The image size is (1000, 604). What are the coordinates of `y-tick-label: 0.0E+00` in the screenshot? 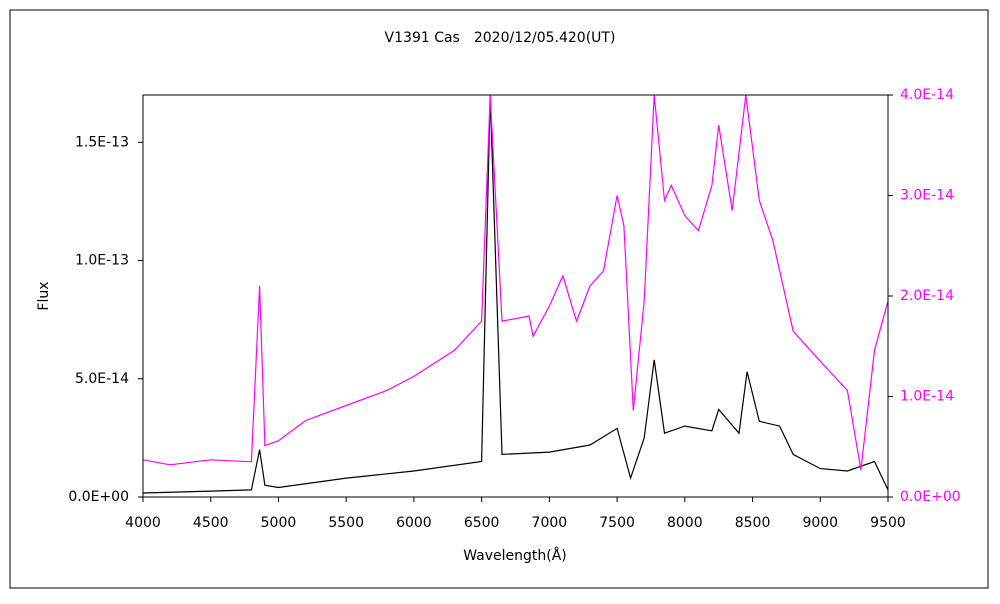 It's located at (98, 497).